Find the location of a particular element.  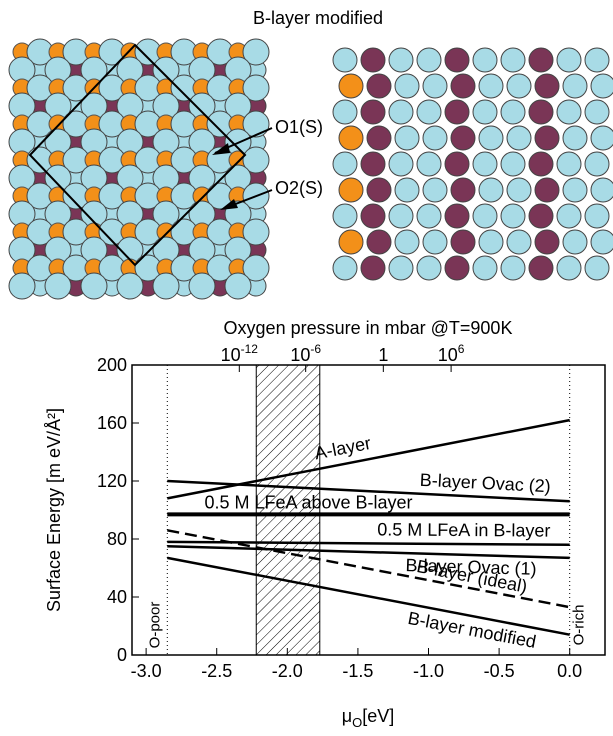

atom-label: O1(S) is located at coordinates (299, 127).